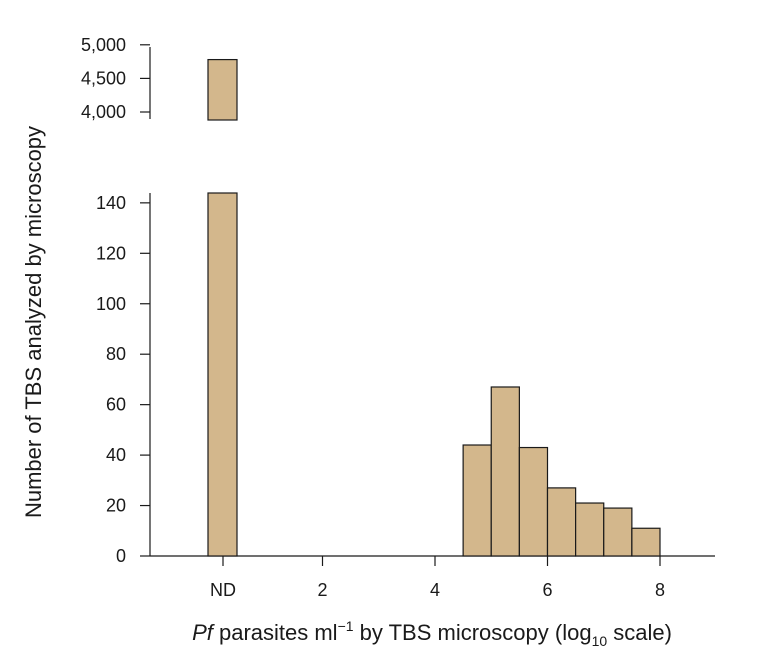 The width and height of the screenshot is (765, 656). Describe the element at coordinates (660, 590) in the screenshot. I see `x-tick-label: 8` at that location.